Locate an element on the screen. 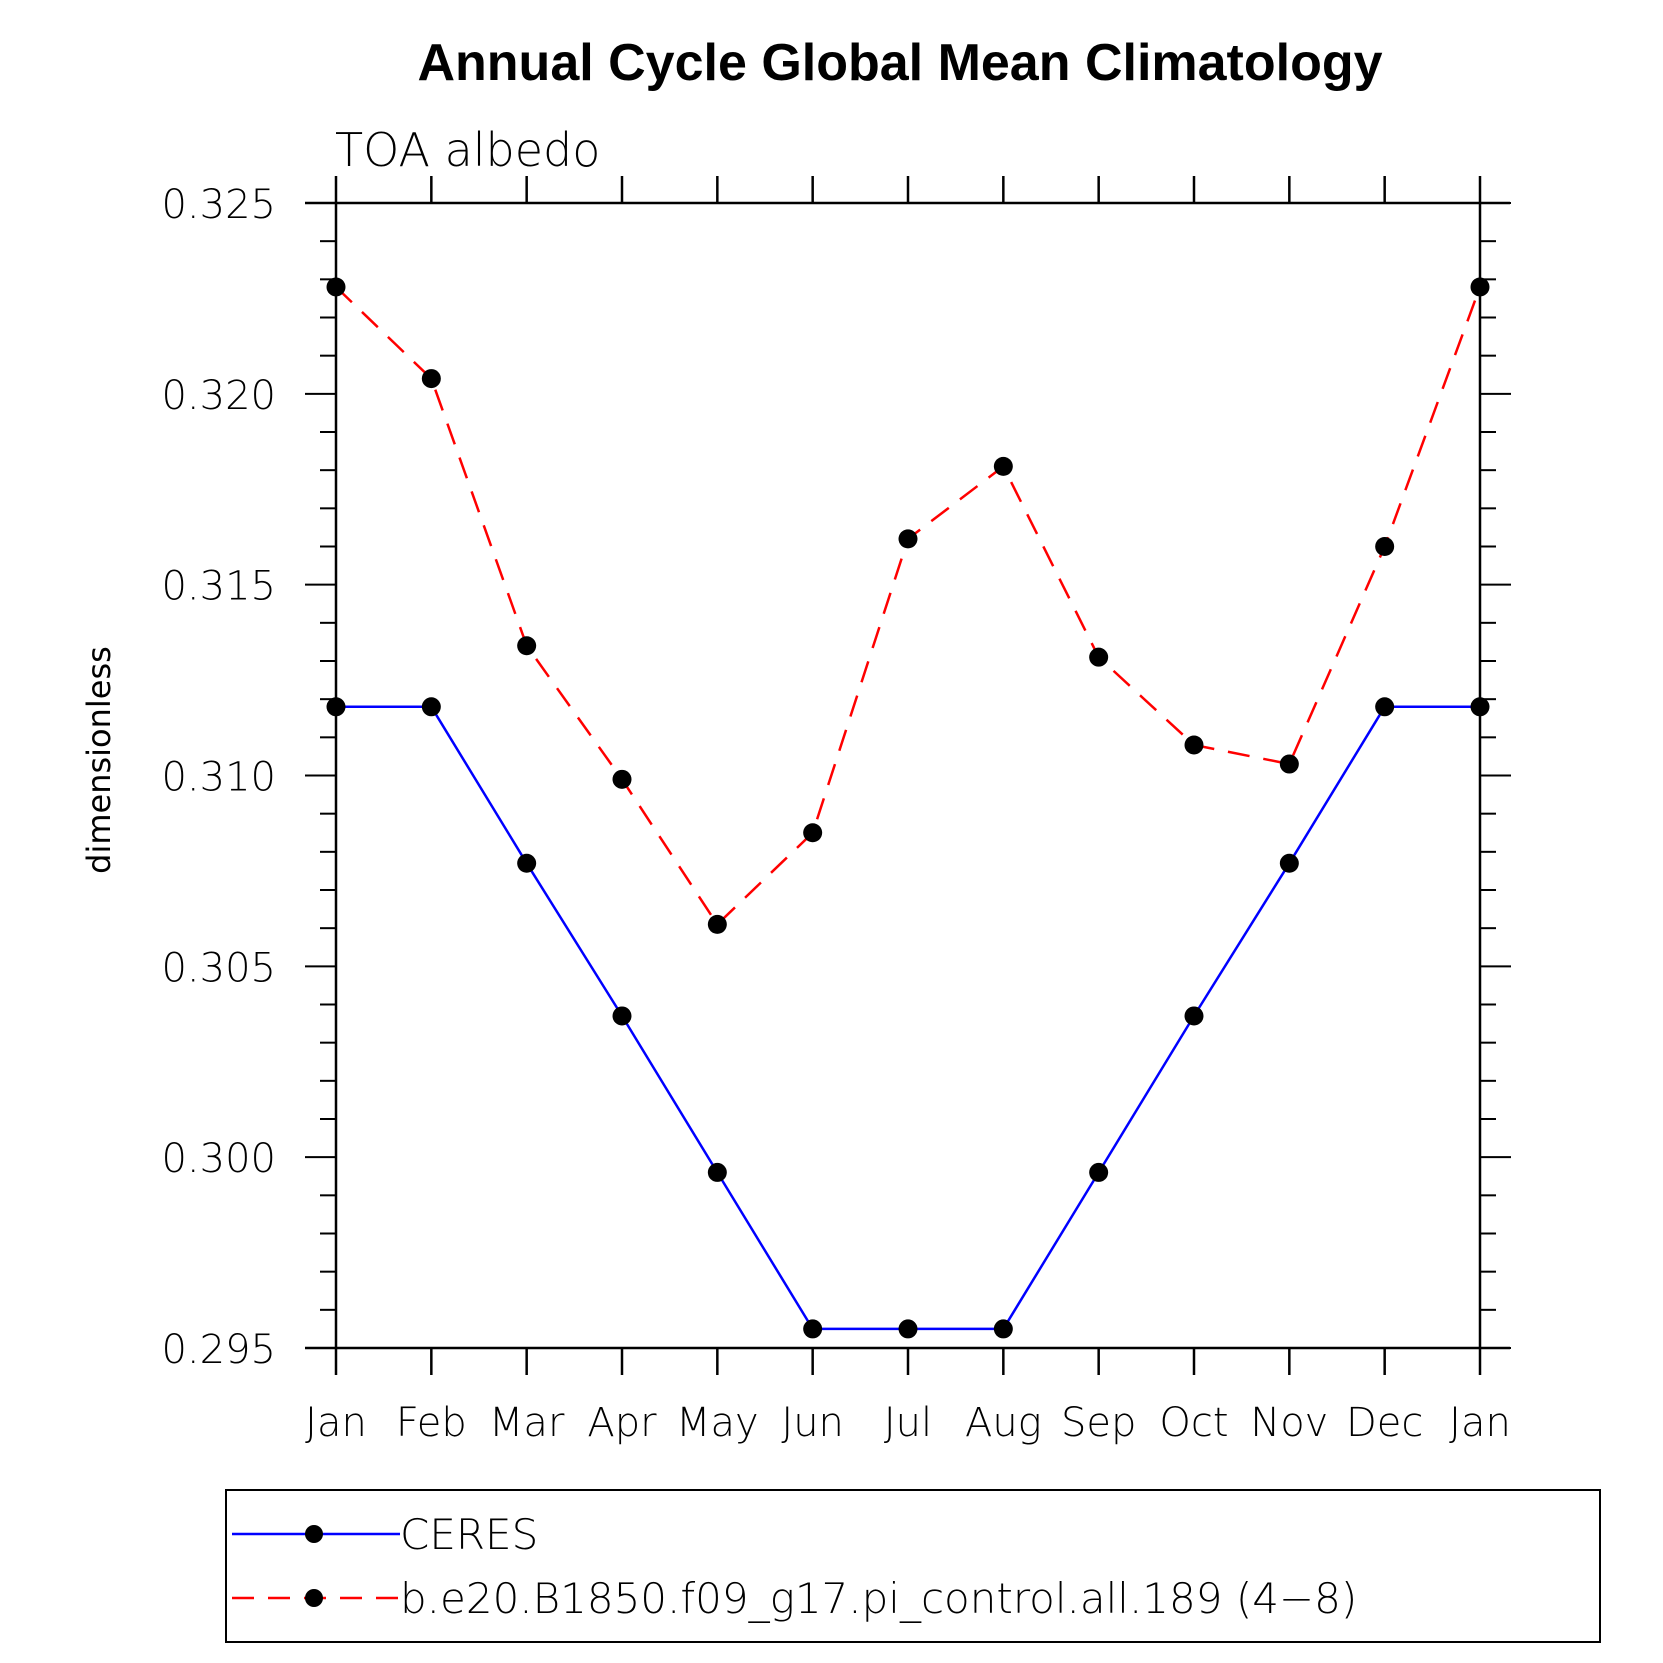 Image resolution: width=1663 pixels, height=1663 pixels. x-tick-label: Jun is located at coordinates (812, 1423).